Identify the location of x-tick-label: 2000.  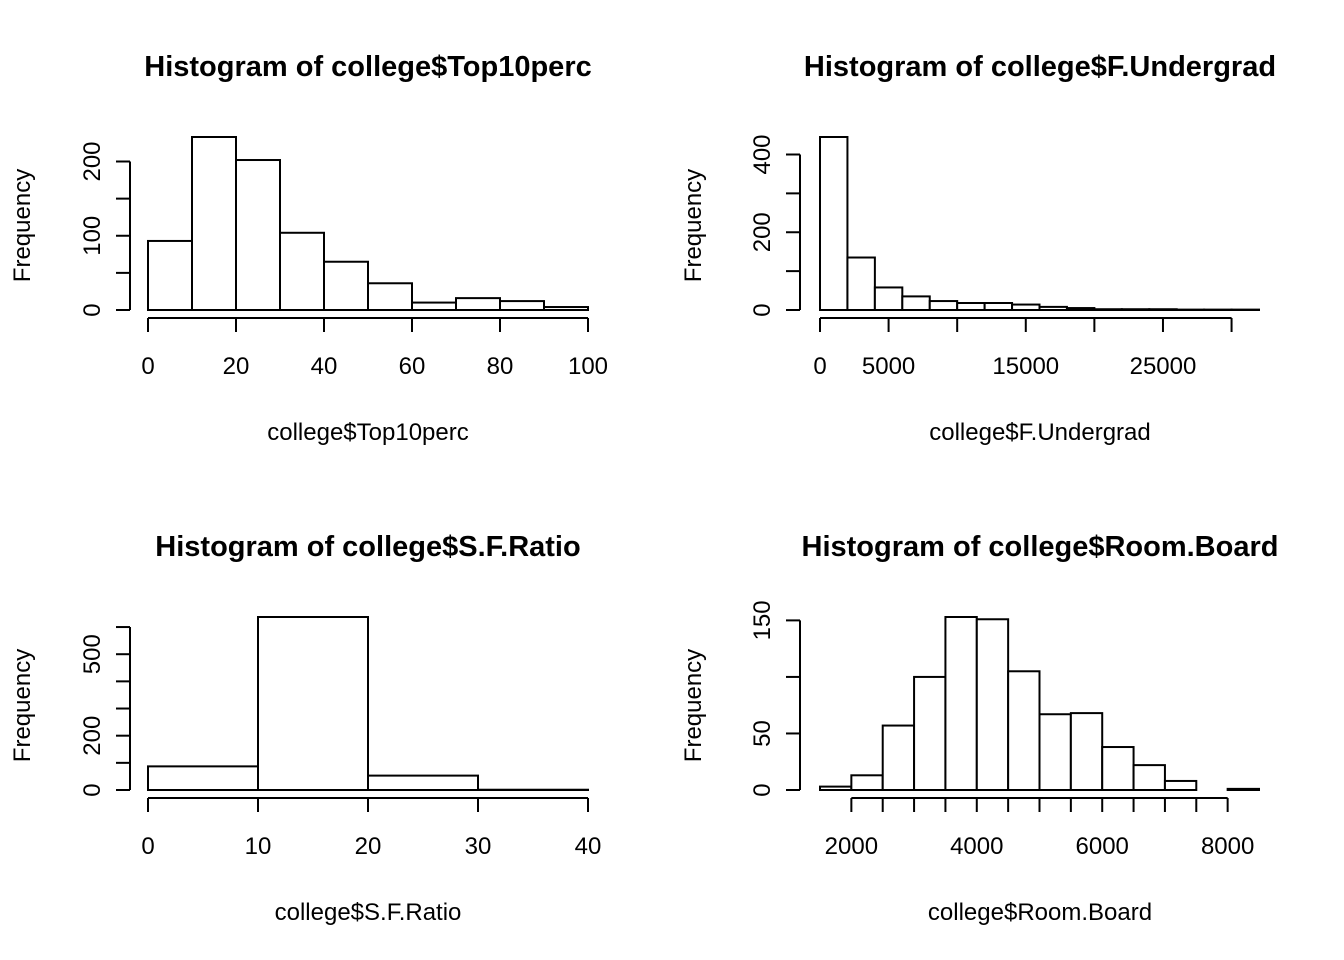
(851, 846).